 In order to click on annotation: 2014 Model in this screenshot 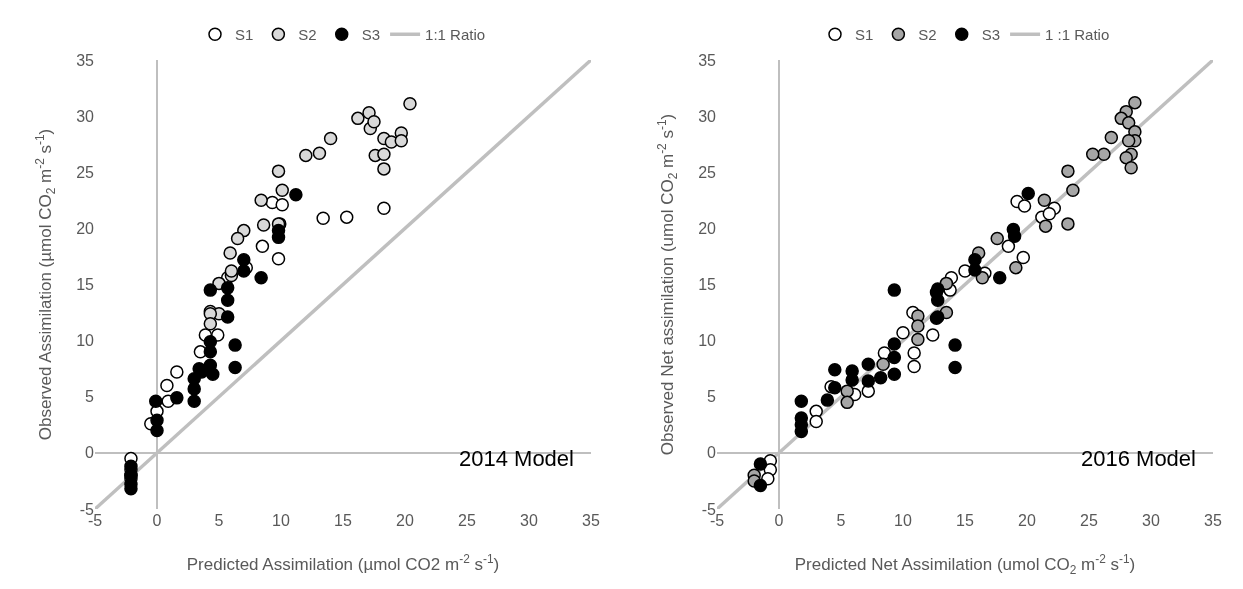, I will do `click(516, 458)`.